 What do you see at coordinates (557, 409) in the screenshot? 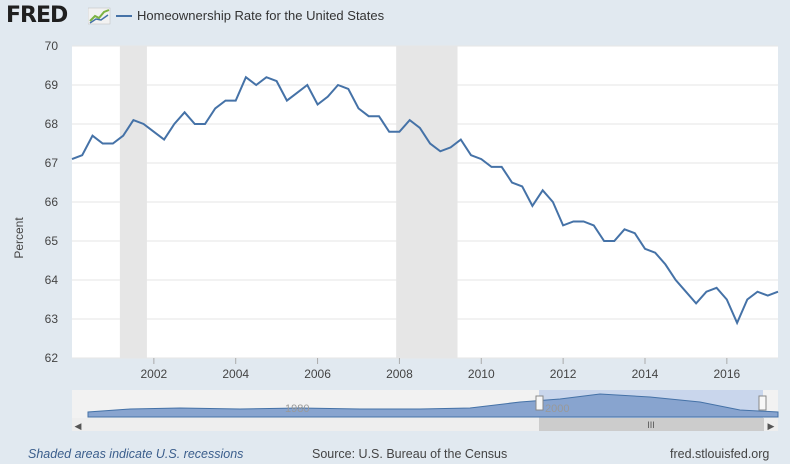
I see `navigator-label-end: 2000` at bounding box center [557, 409].